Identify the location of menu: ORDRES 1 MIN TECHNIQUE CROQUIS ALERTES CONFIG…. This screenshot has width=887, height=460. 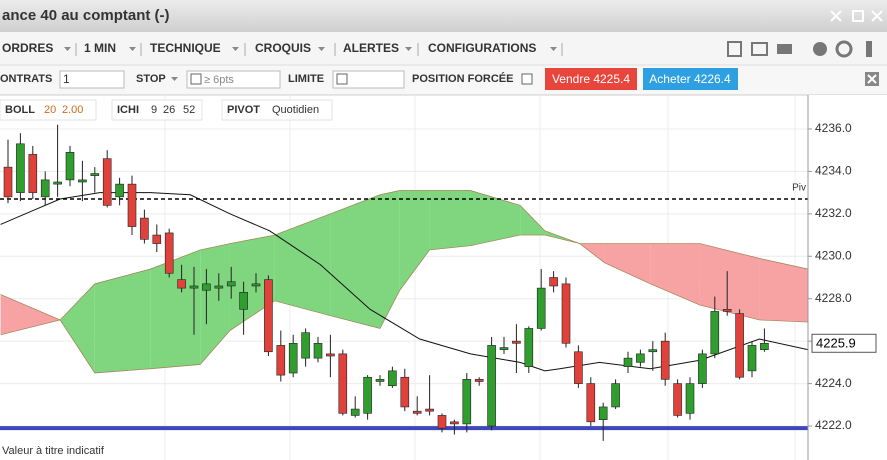
(282, 48).